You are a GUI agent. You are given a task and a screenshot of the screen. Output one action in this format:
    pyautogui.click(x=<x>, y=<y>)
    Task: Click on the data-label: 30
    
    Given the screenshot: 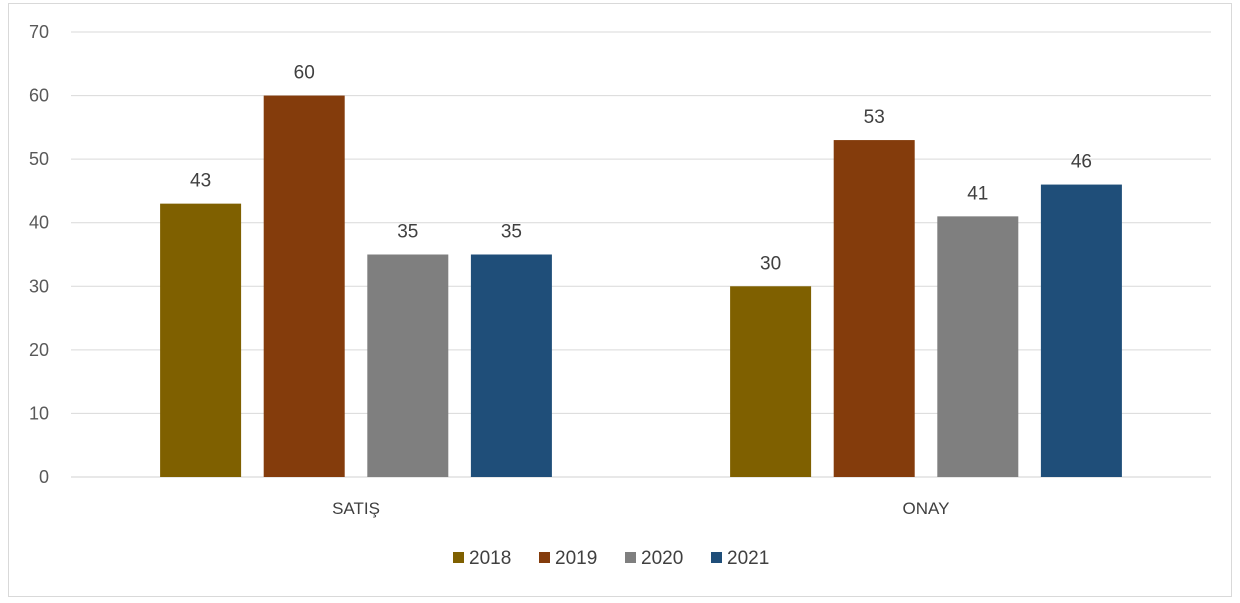 What is the action you would take?
    pyautogui.click(x=770, y=263)
    